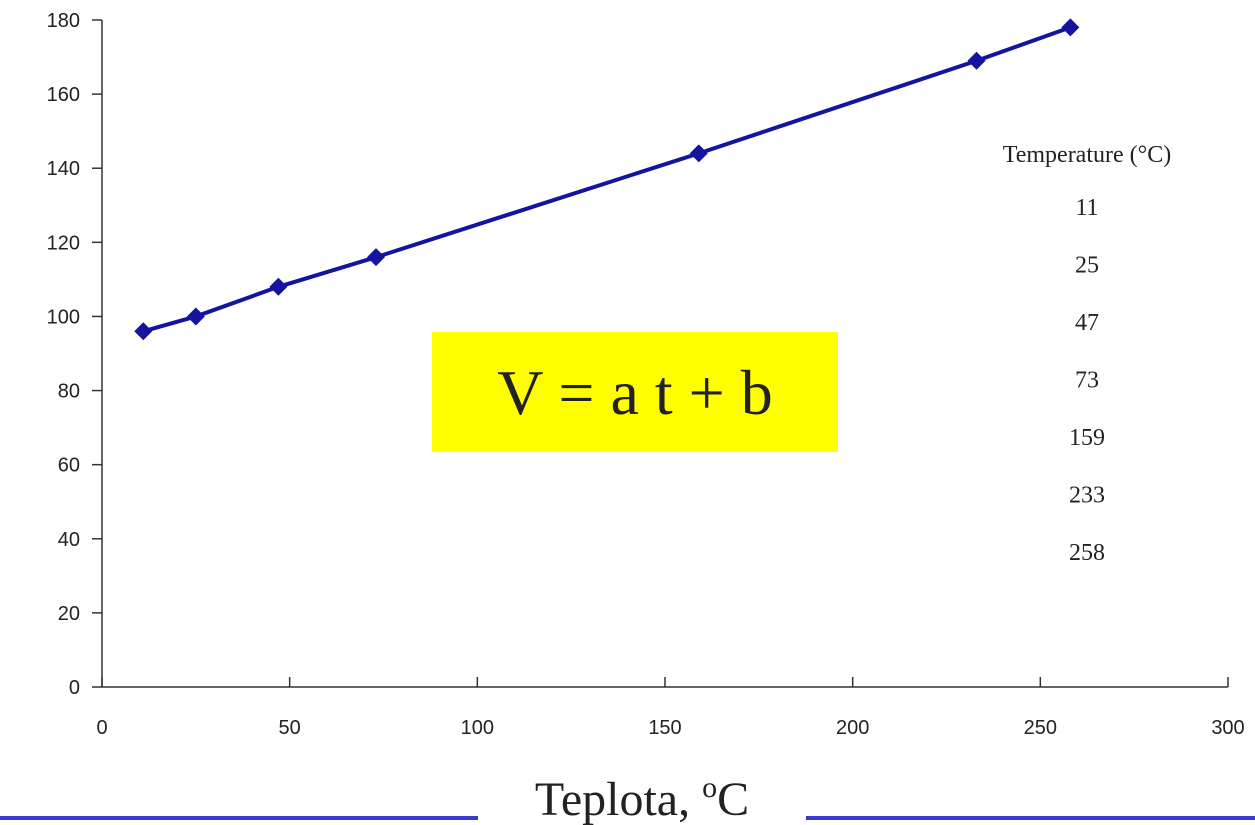  What do you see at coordinates (69, 614) in the screenshot?
I see `y-tick-label: 20` at bounding box center [69, 614].